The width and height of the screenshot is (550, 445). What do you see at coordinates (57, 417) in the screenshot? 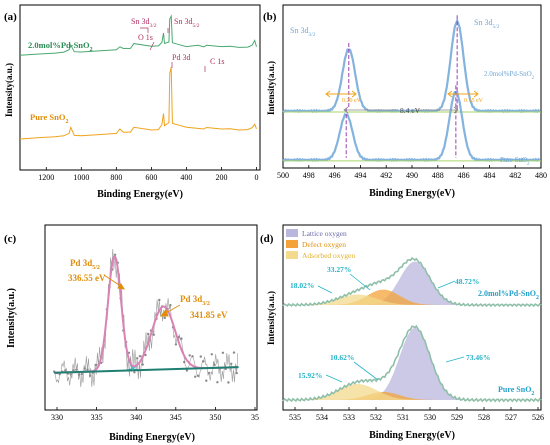
I see `panel-c-tick-label: 330` at bounding box center [57, 417].